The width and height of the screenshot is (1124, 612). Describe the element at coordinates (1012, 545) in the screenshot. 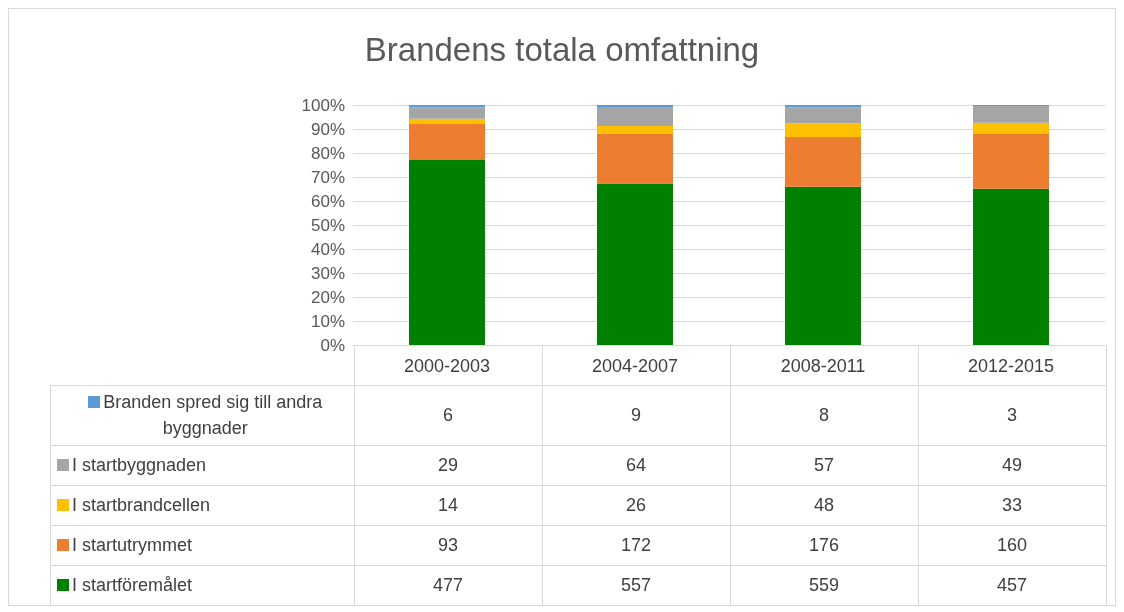

I see `text: 160` at that location.